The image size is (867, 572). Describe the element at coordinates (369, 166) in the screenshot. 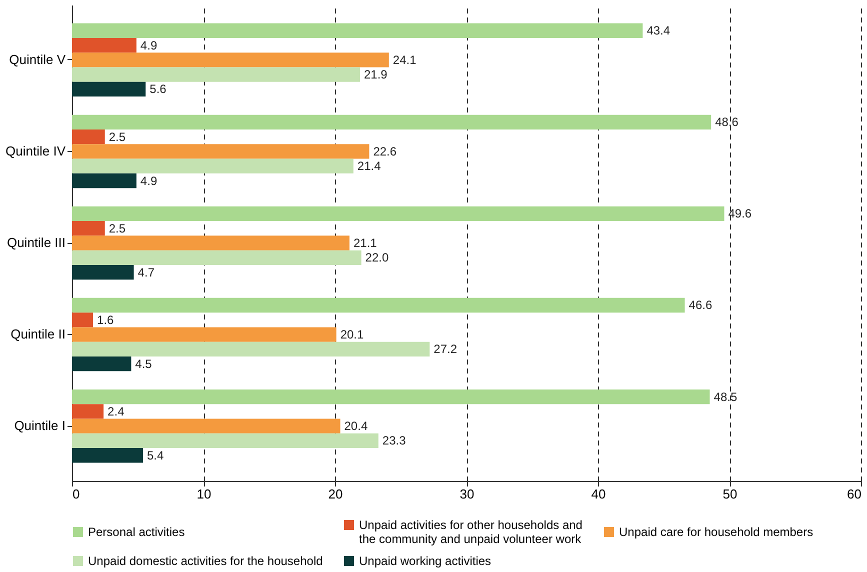

I see `data-label: 21.4` at that location.